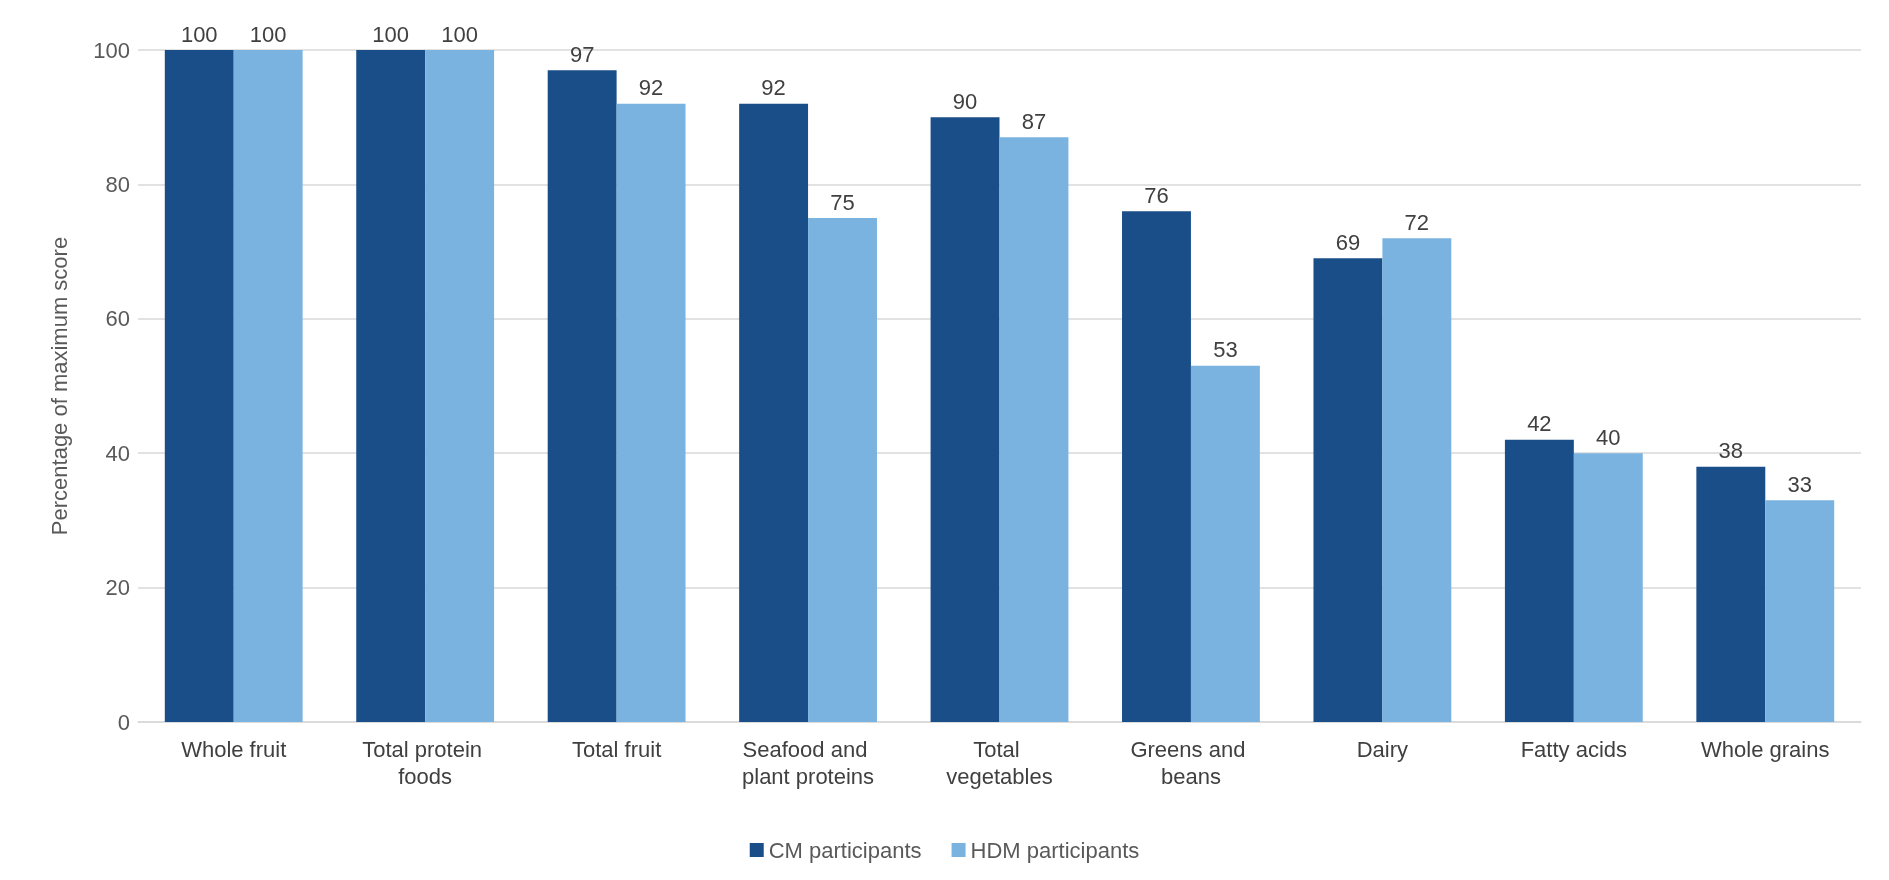 The height and width of the screenshot is (880, 1889). What do you see at coordinates (1539, 424) in the screenshot?
I see `data-label: 42` at bounding box center [1539, 424].